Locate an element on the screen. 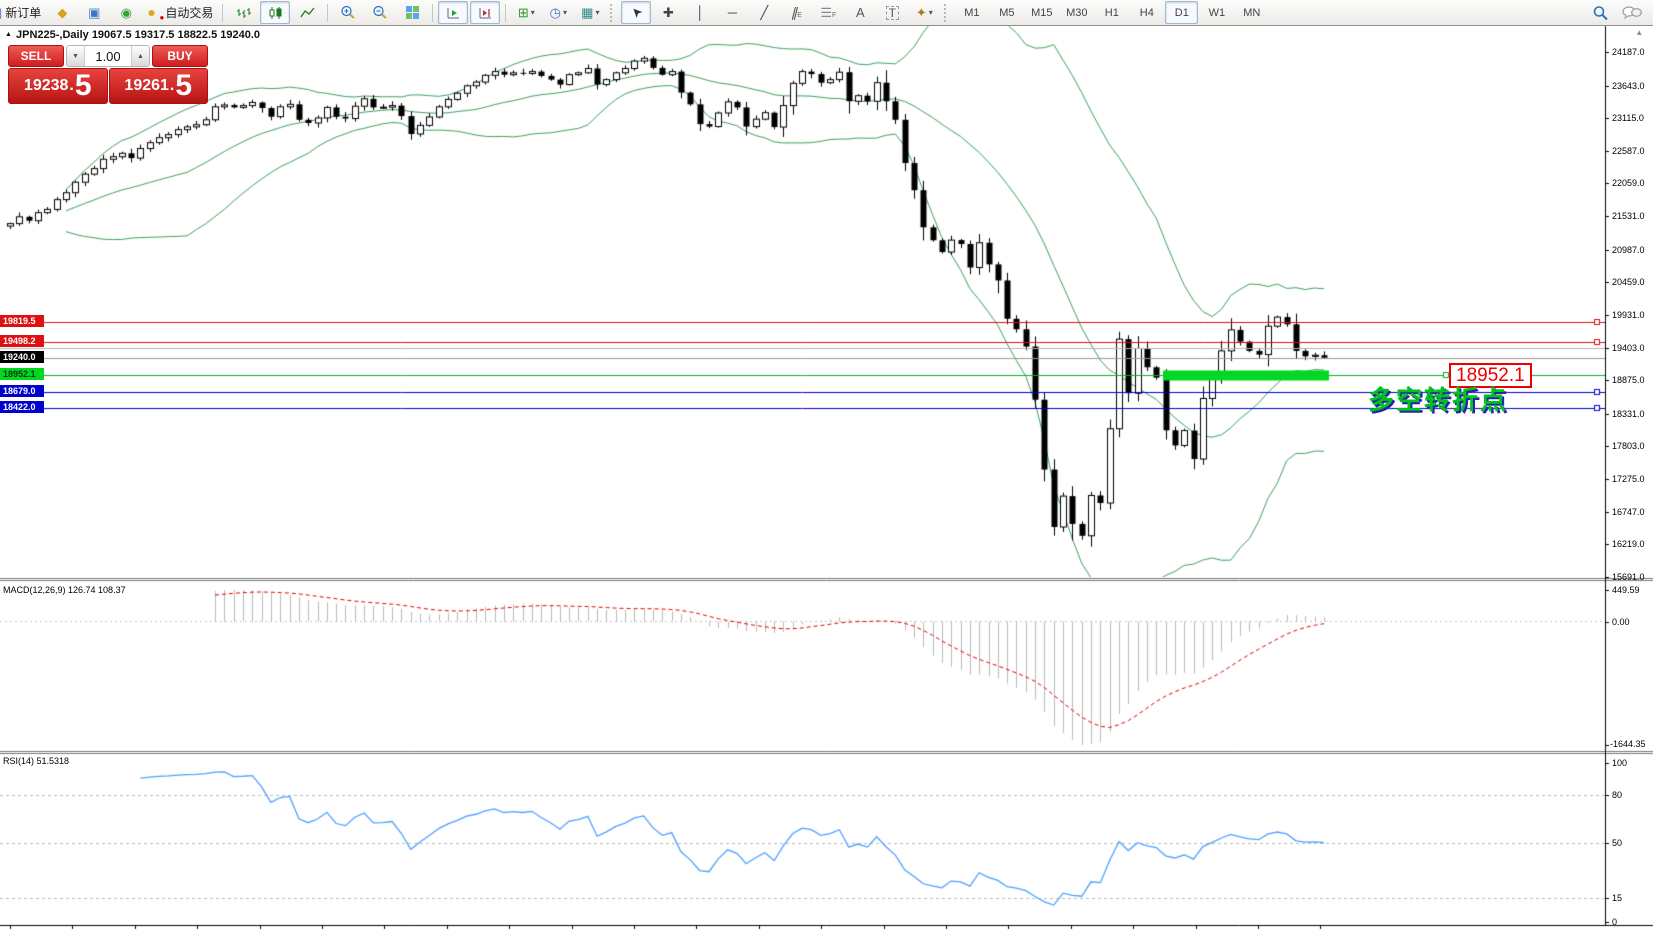 Image resolution: width=1653 pixels, height=945 pixels. text-tool-button: A is located at coordinates (860, 12).